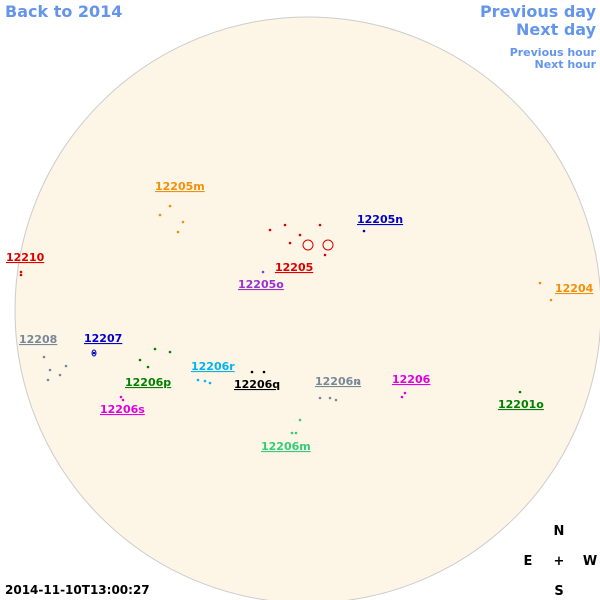 This screenshot has width=600, height=600. What do you see at coordinates (559, 561) in the screenshot?
I see `compass-center: +` at bounding box center [559, 561].